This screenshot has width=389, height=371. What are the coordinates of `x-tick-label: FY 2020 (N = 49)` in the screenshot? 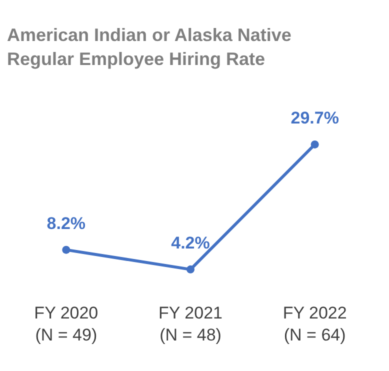 It's located at (66, 324).